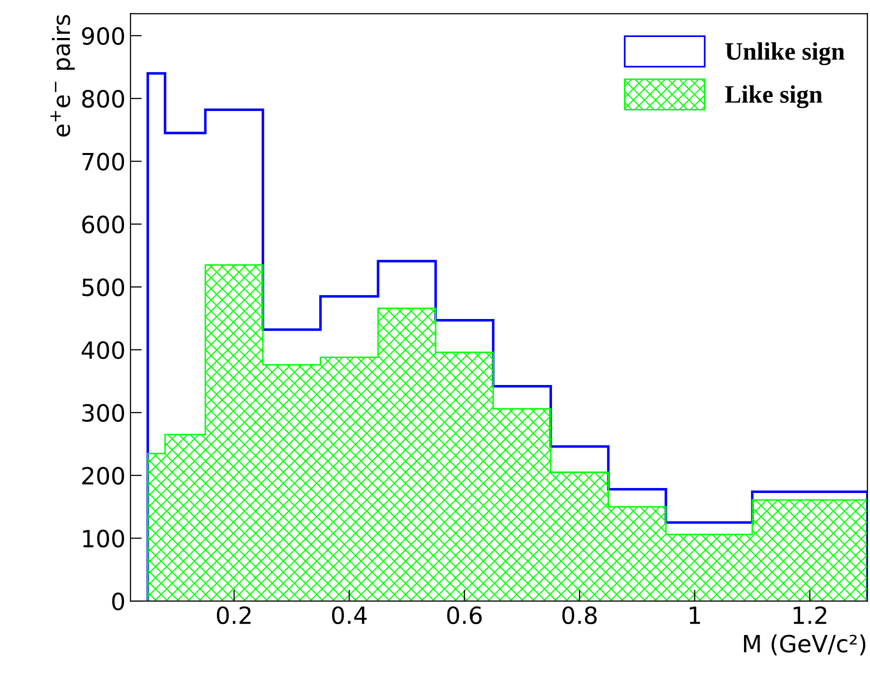 This screenshot has width=870, height=683. What do you see at coordinates (695, 615) in the screenshot?
I see `x-tick-label: 1` at bounding box center [695, 615].